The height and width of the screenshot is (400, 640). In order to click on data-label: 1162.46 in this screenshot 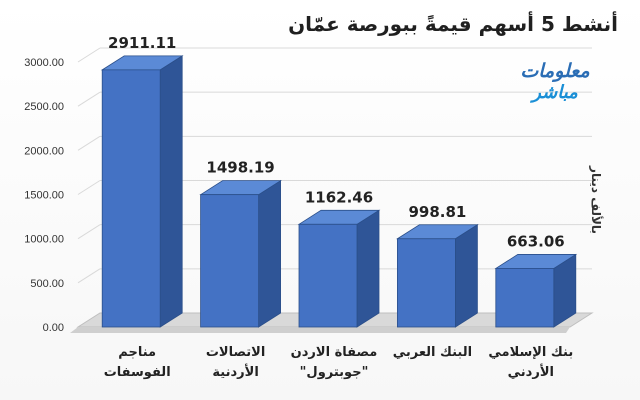, I will do `click(339, 197)`.